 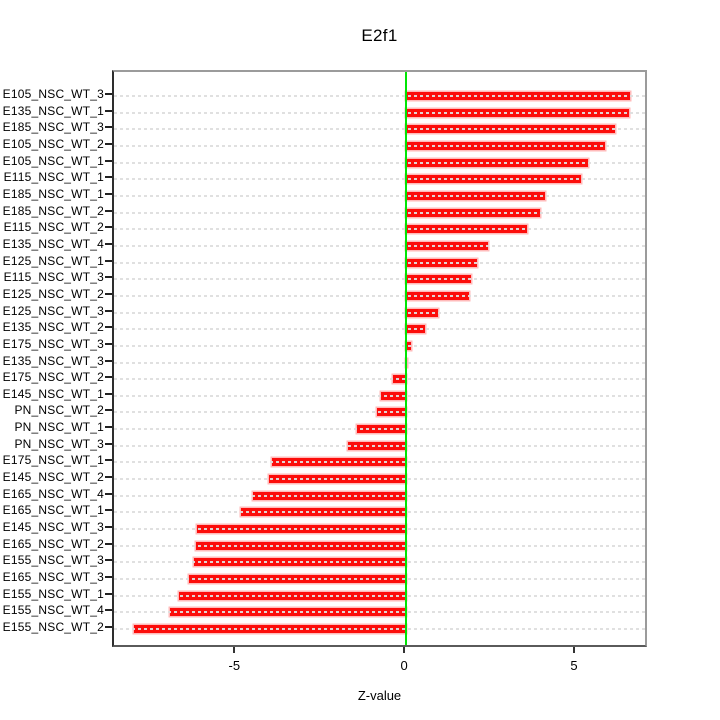 I want to click on y-axis-label: E125_NSC_WT_1, so click(x=53, y=260).